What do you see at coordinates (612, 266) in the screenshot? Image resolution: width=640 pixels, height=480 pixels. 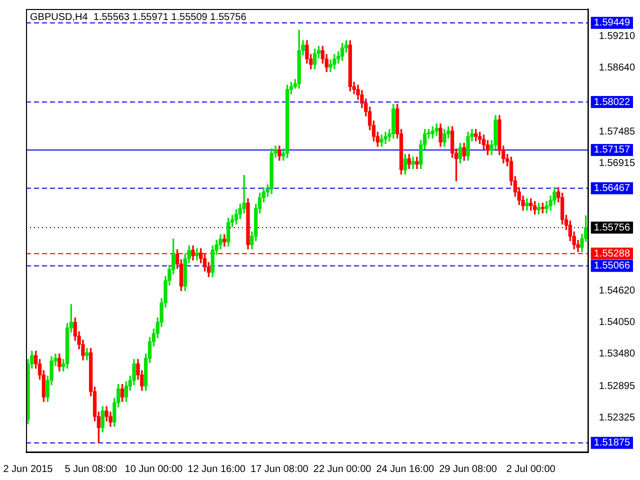 I see `ref-line-label: 1.55066` at bounding box center [612, 266].